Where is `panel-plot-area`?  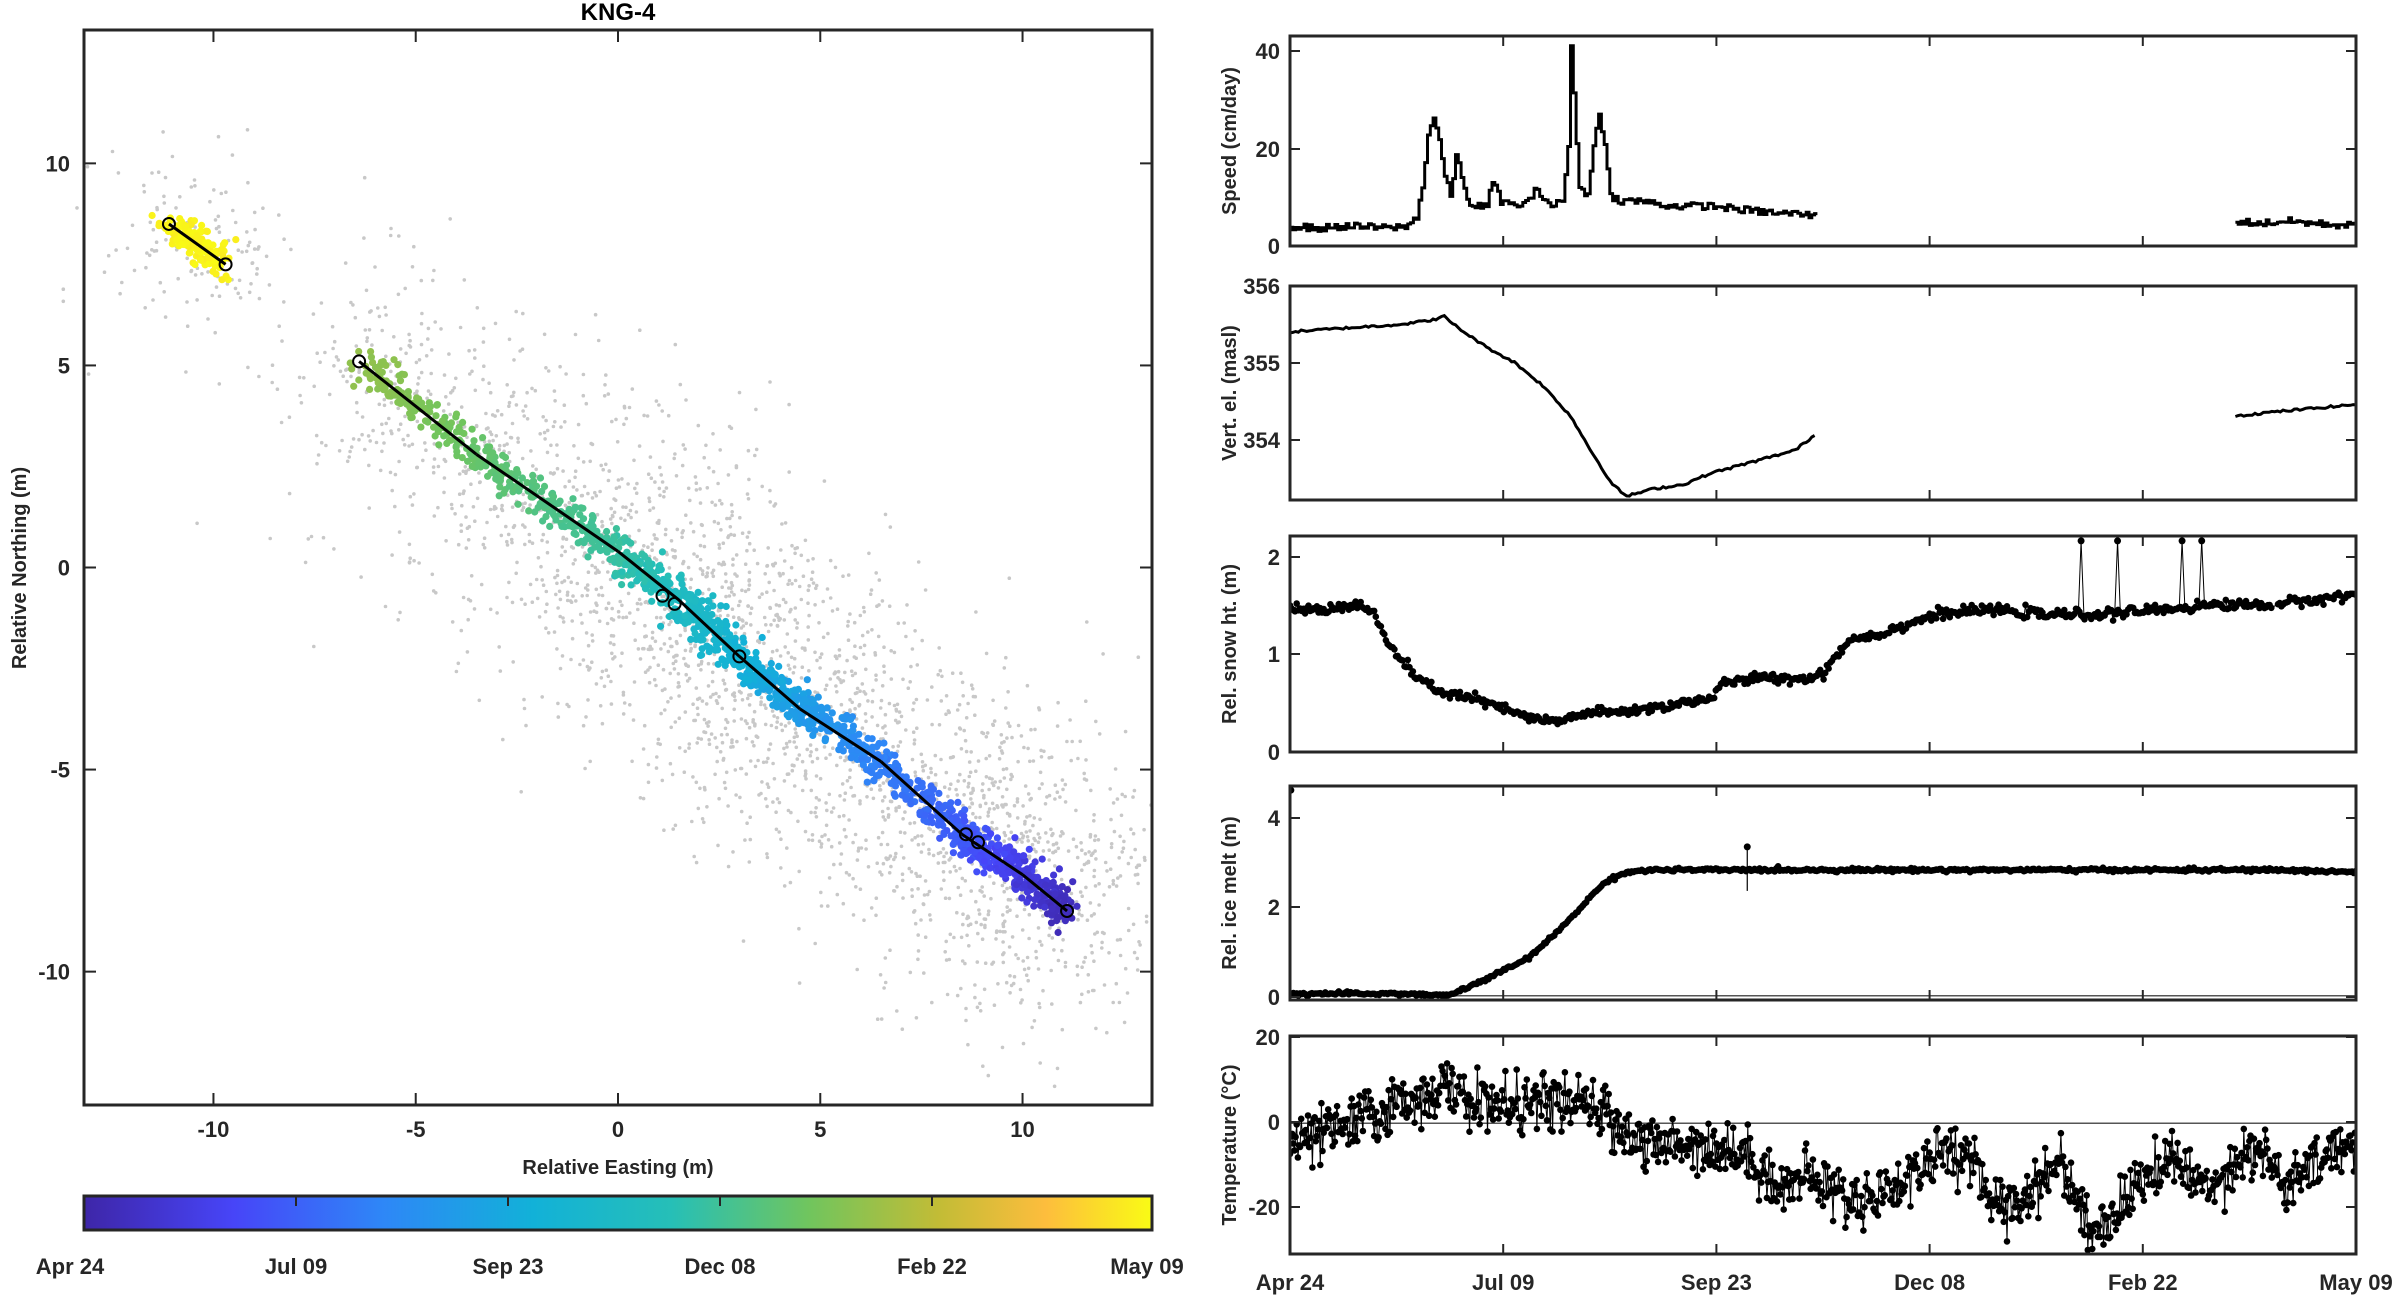
panel-plot-area is located at coordinates (1823, 405).